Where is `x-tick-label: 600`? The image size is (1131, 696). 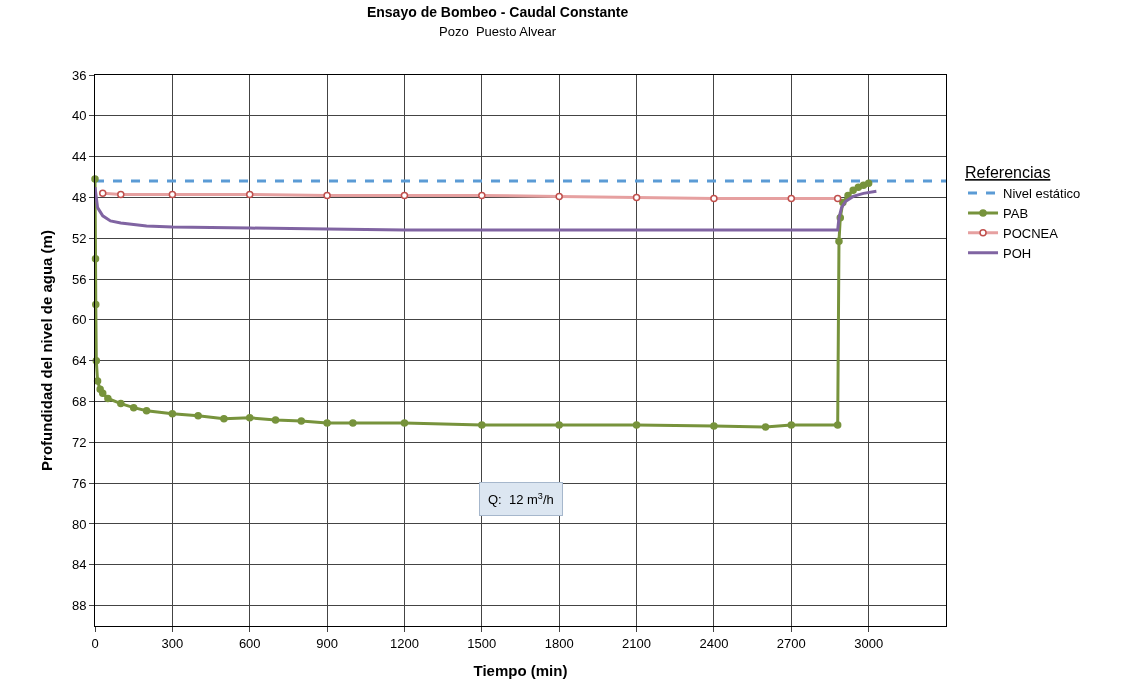 x-tick-label: 600 is located at coordinates (249, 643).